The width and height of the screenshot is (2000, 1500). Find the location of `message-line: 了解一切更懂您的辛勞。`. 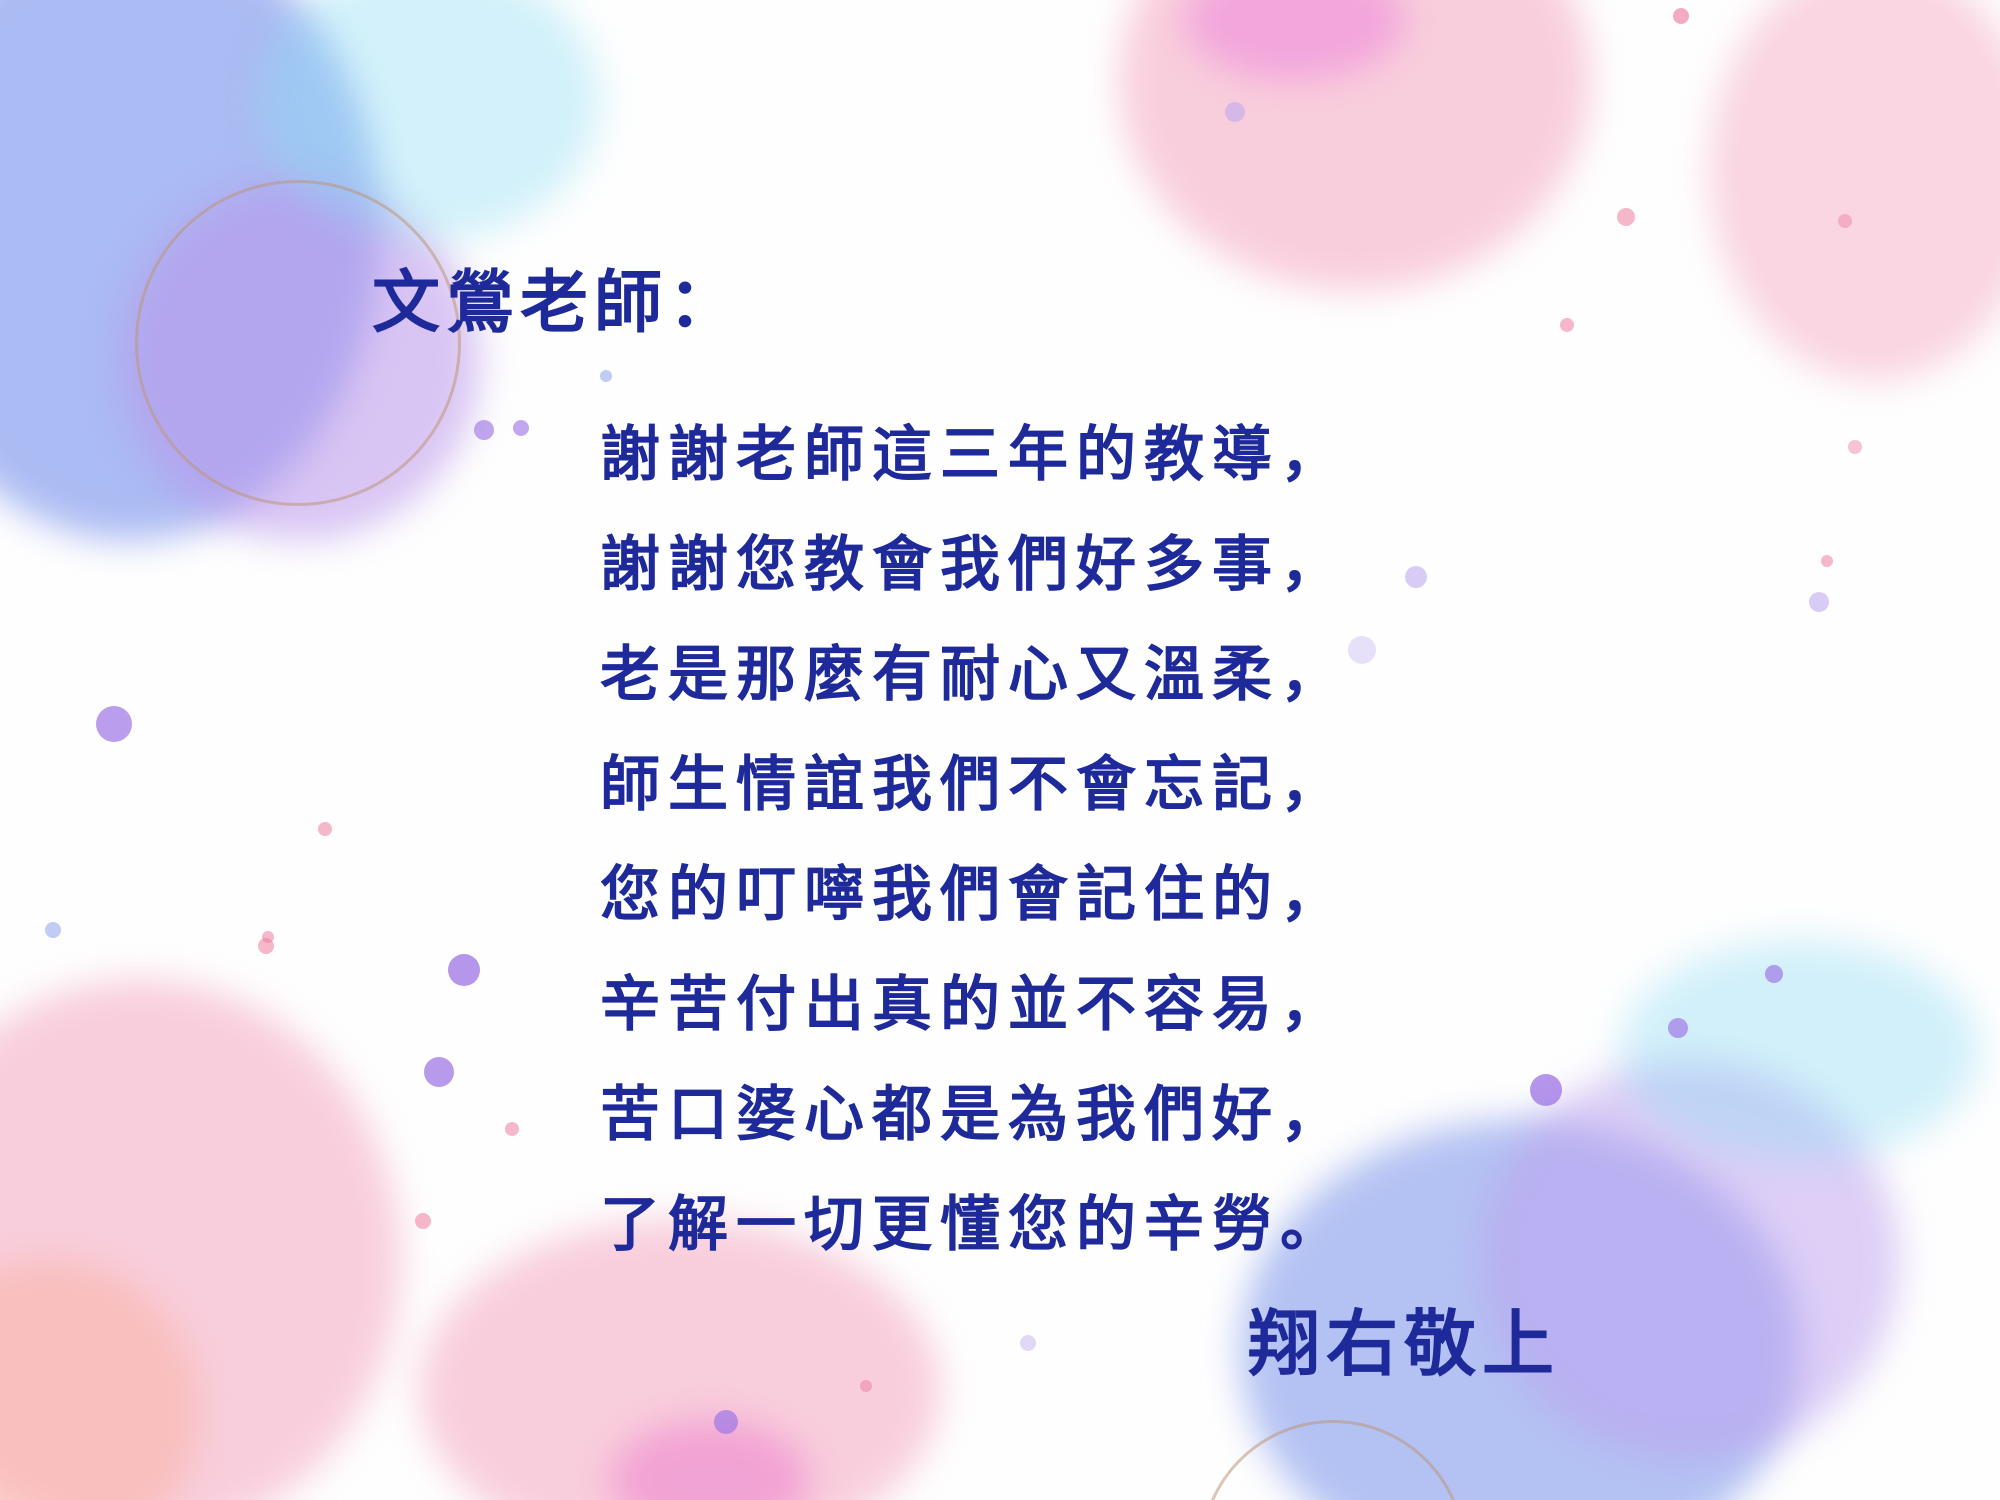

message-line: 了解一切更懂您的辛勞。 is located at coordinates (974, 1225).